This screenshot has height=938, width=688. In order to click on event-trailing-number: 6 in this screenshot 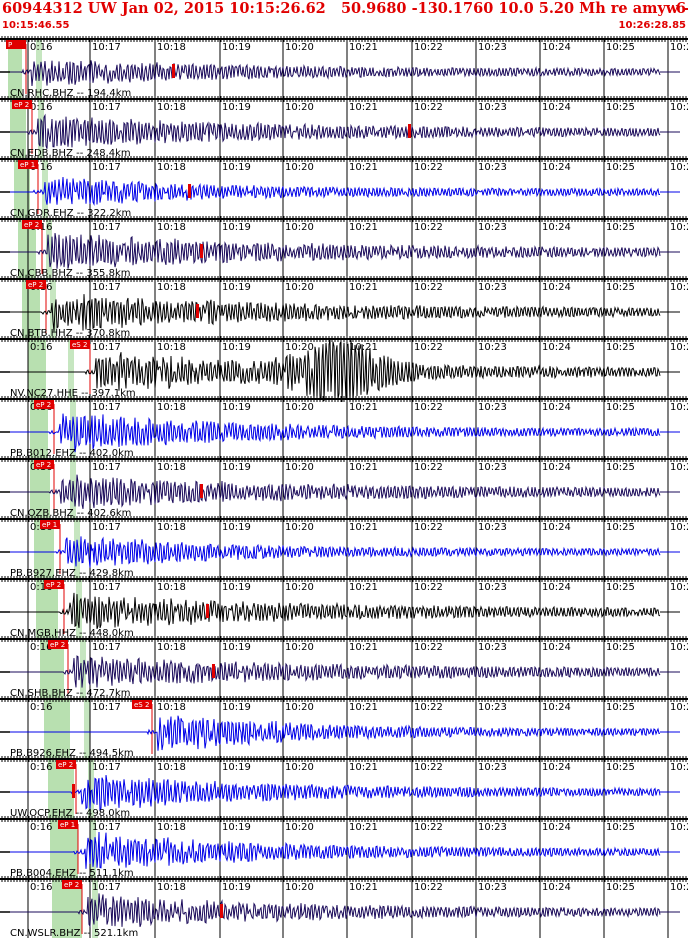, I will do `click(680, 8)`.